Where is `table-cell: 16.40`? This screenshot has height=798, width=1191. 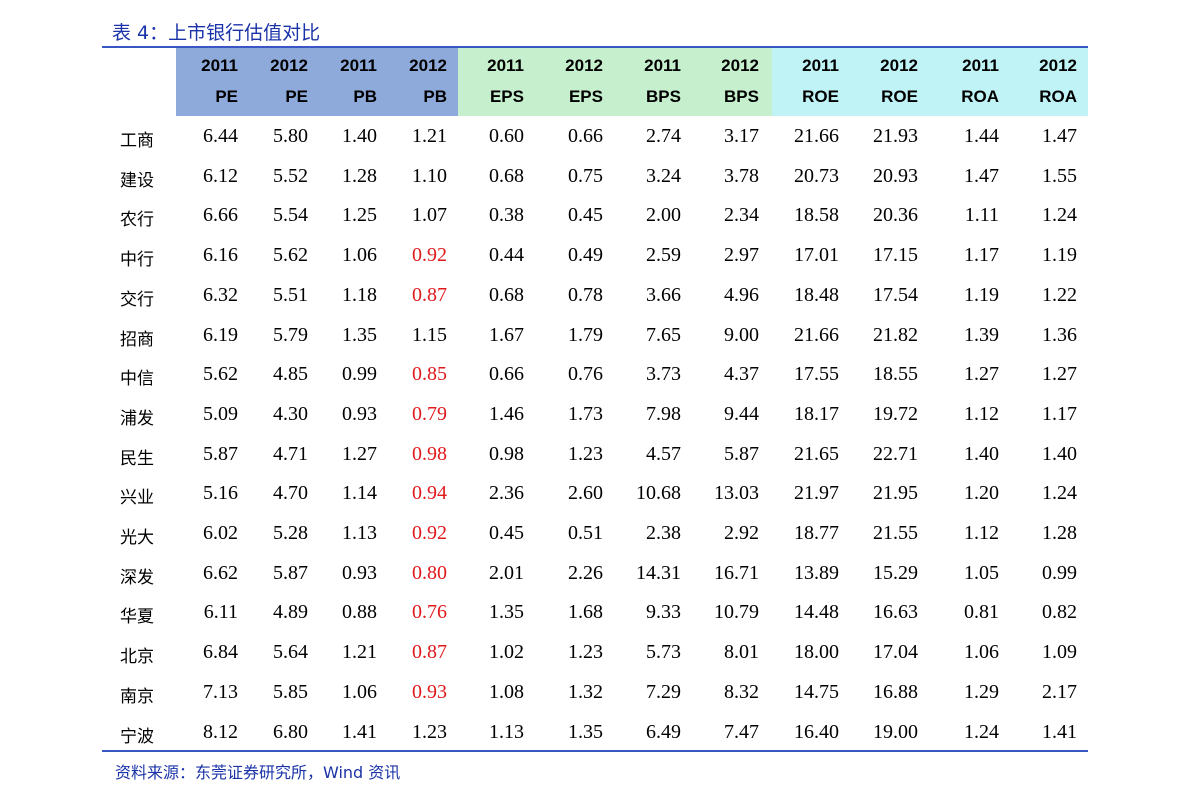
table-cell: 16.40 is located at coordinates (816, 731).